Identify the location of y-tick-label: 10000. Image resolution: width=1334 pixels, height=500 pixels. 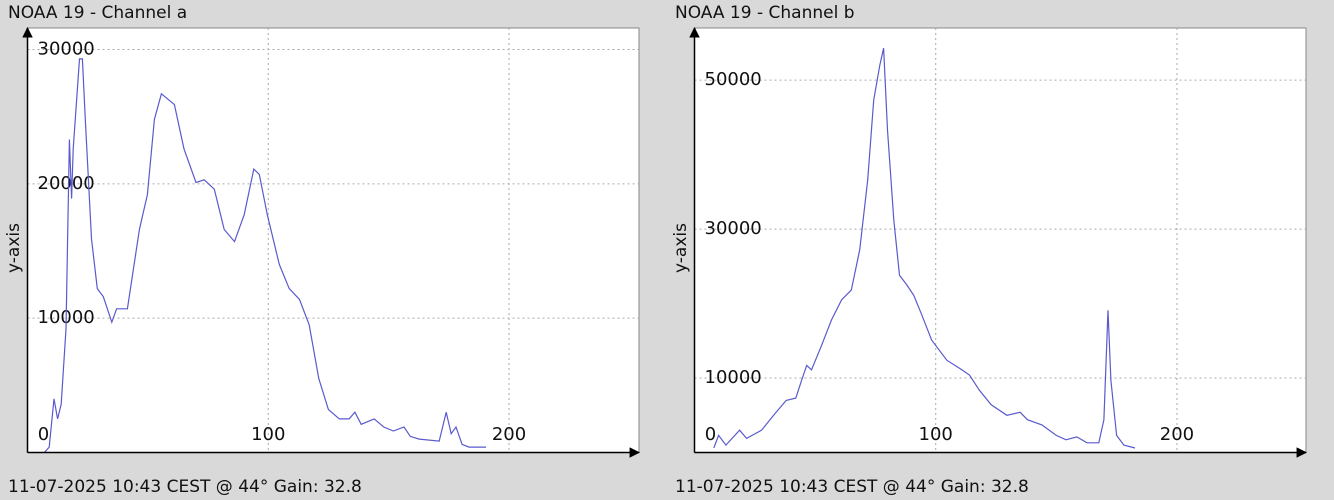
(733, 377).